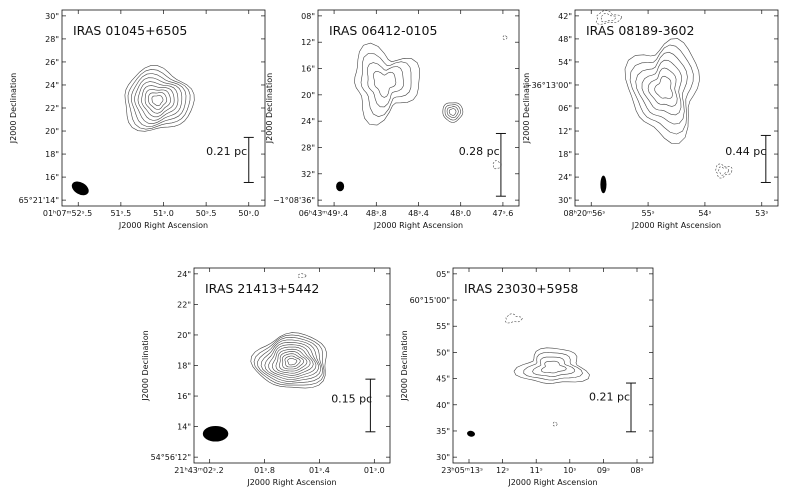 This screenshot has height=495, width=798. I want to click on x-tick-label: 09ˢ, so click(603, 470).